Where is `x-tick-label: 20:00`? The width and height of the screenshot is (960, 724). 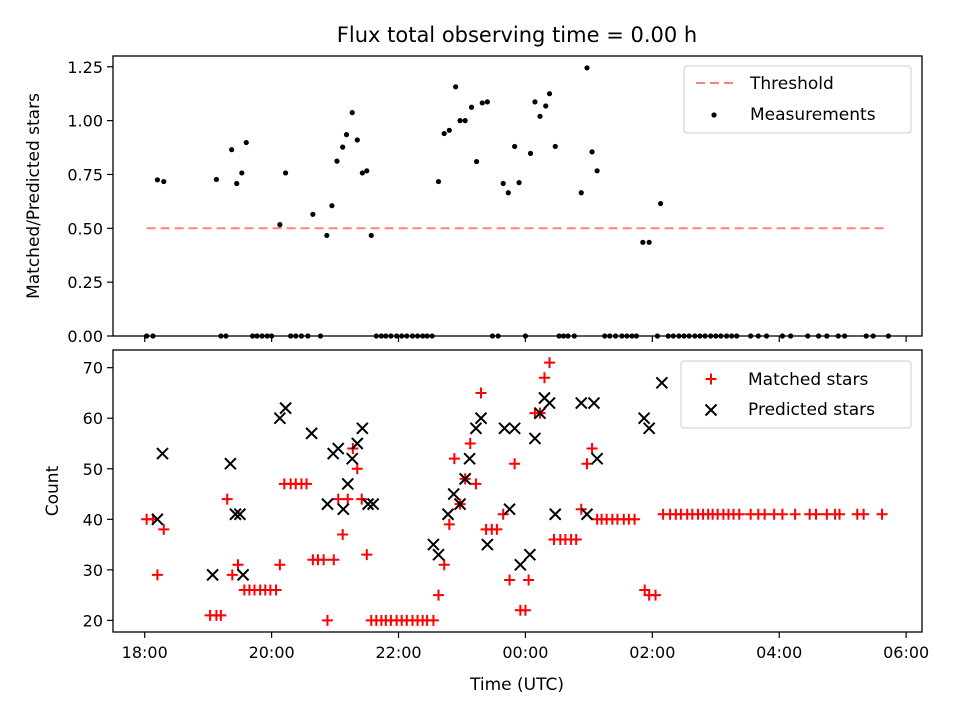
x-tick-label: 20:00 is located at coordinates (272, 652).